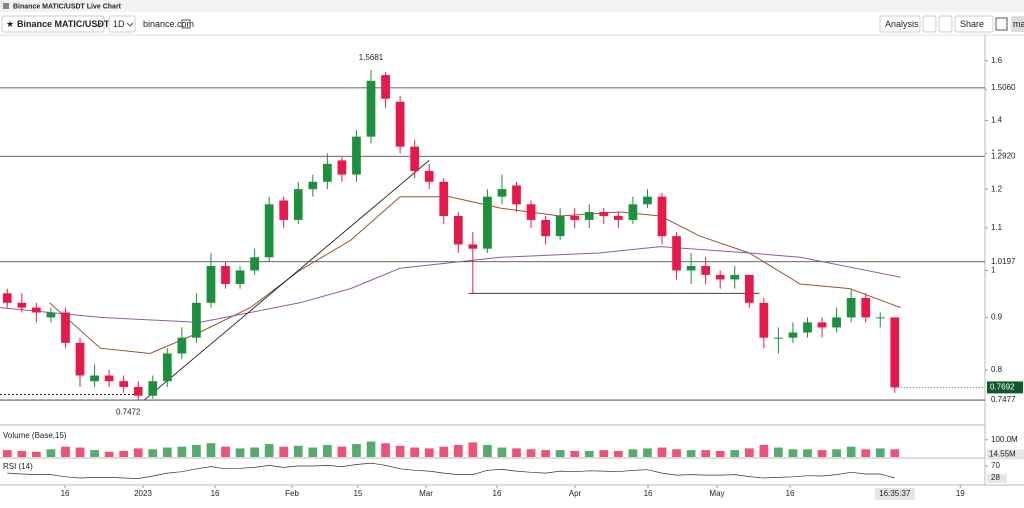  I want to click on x-tick-label: 2023, so click(143, 493).